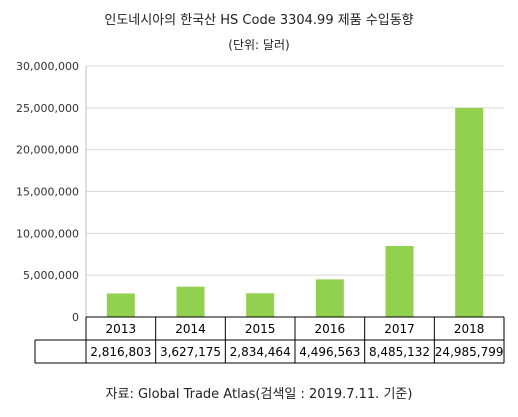 The height and width of the screenshot is (417, 518). Describe the element at coordinates (259, 45) in the screenshot. I see `chart-subtitle: (단위: 달러)` at that location.